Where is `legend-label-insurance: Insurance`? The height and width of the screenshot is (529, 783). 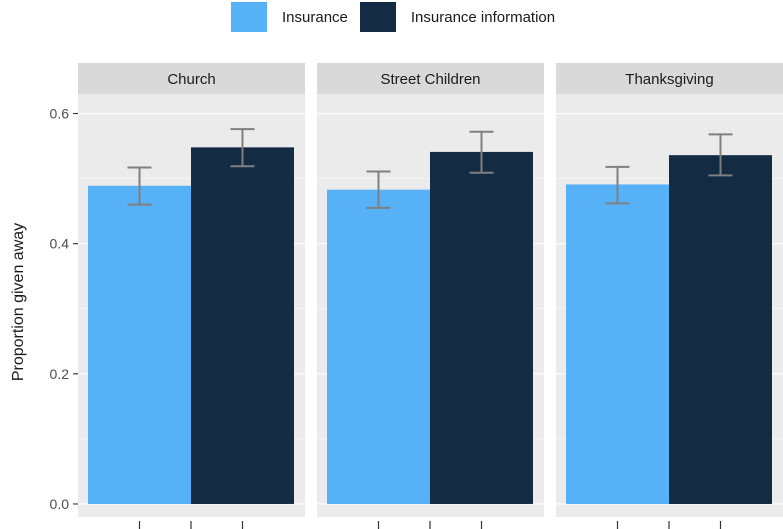
legend-label-insurance: Insurance is located at coordinates (315, 17).